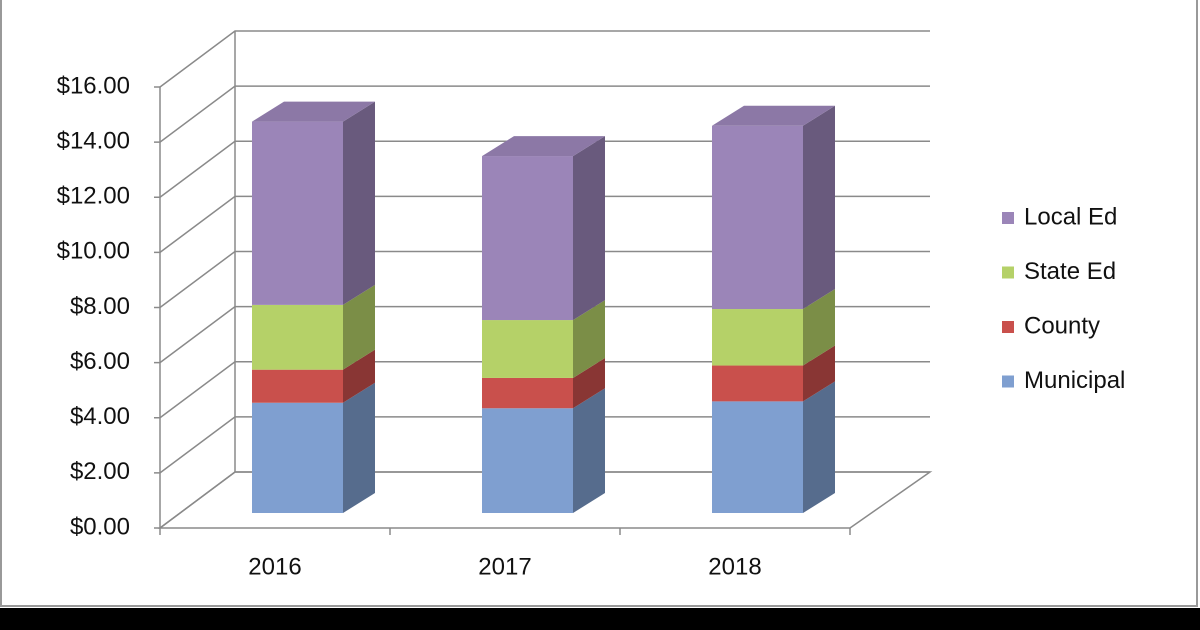  Describe the element at coordinates (93, 196) in the screenshot. I see `y-tick-label: $12.00` at that location.